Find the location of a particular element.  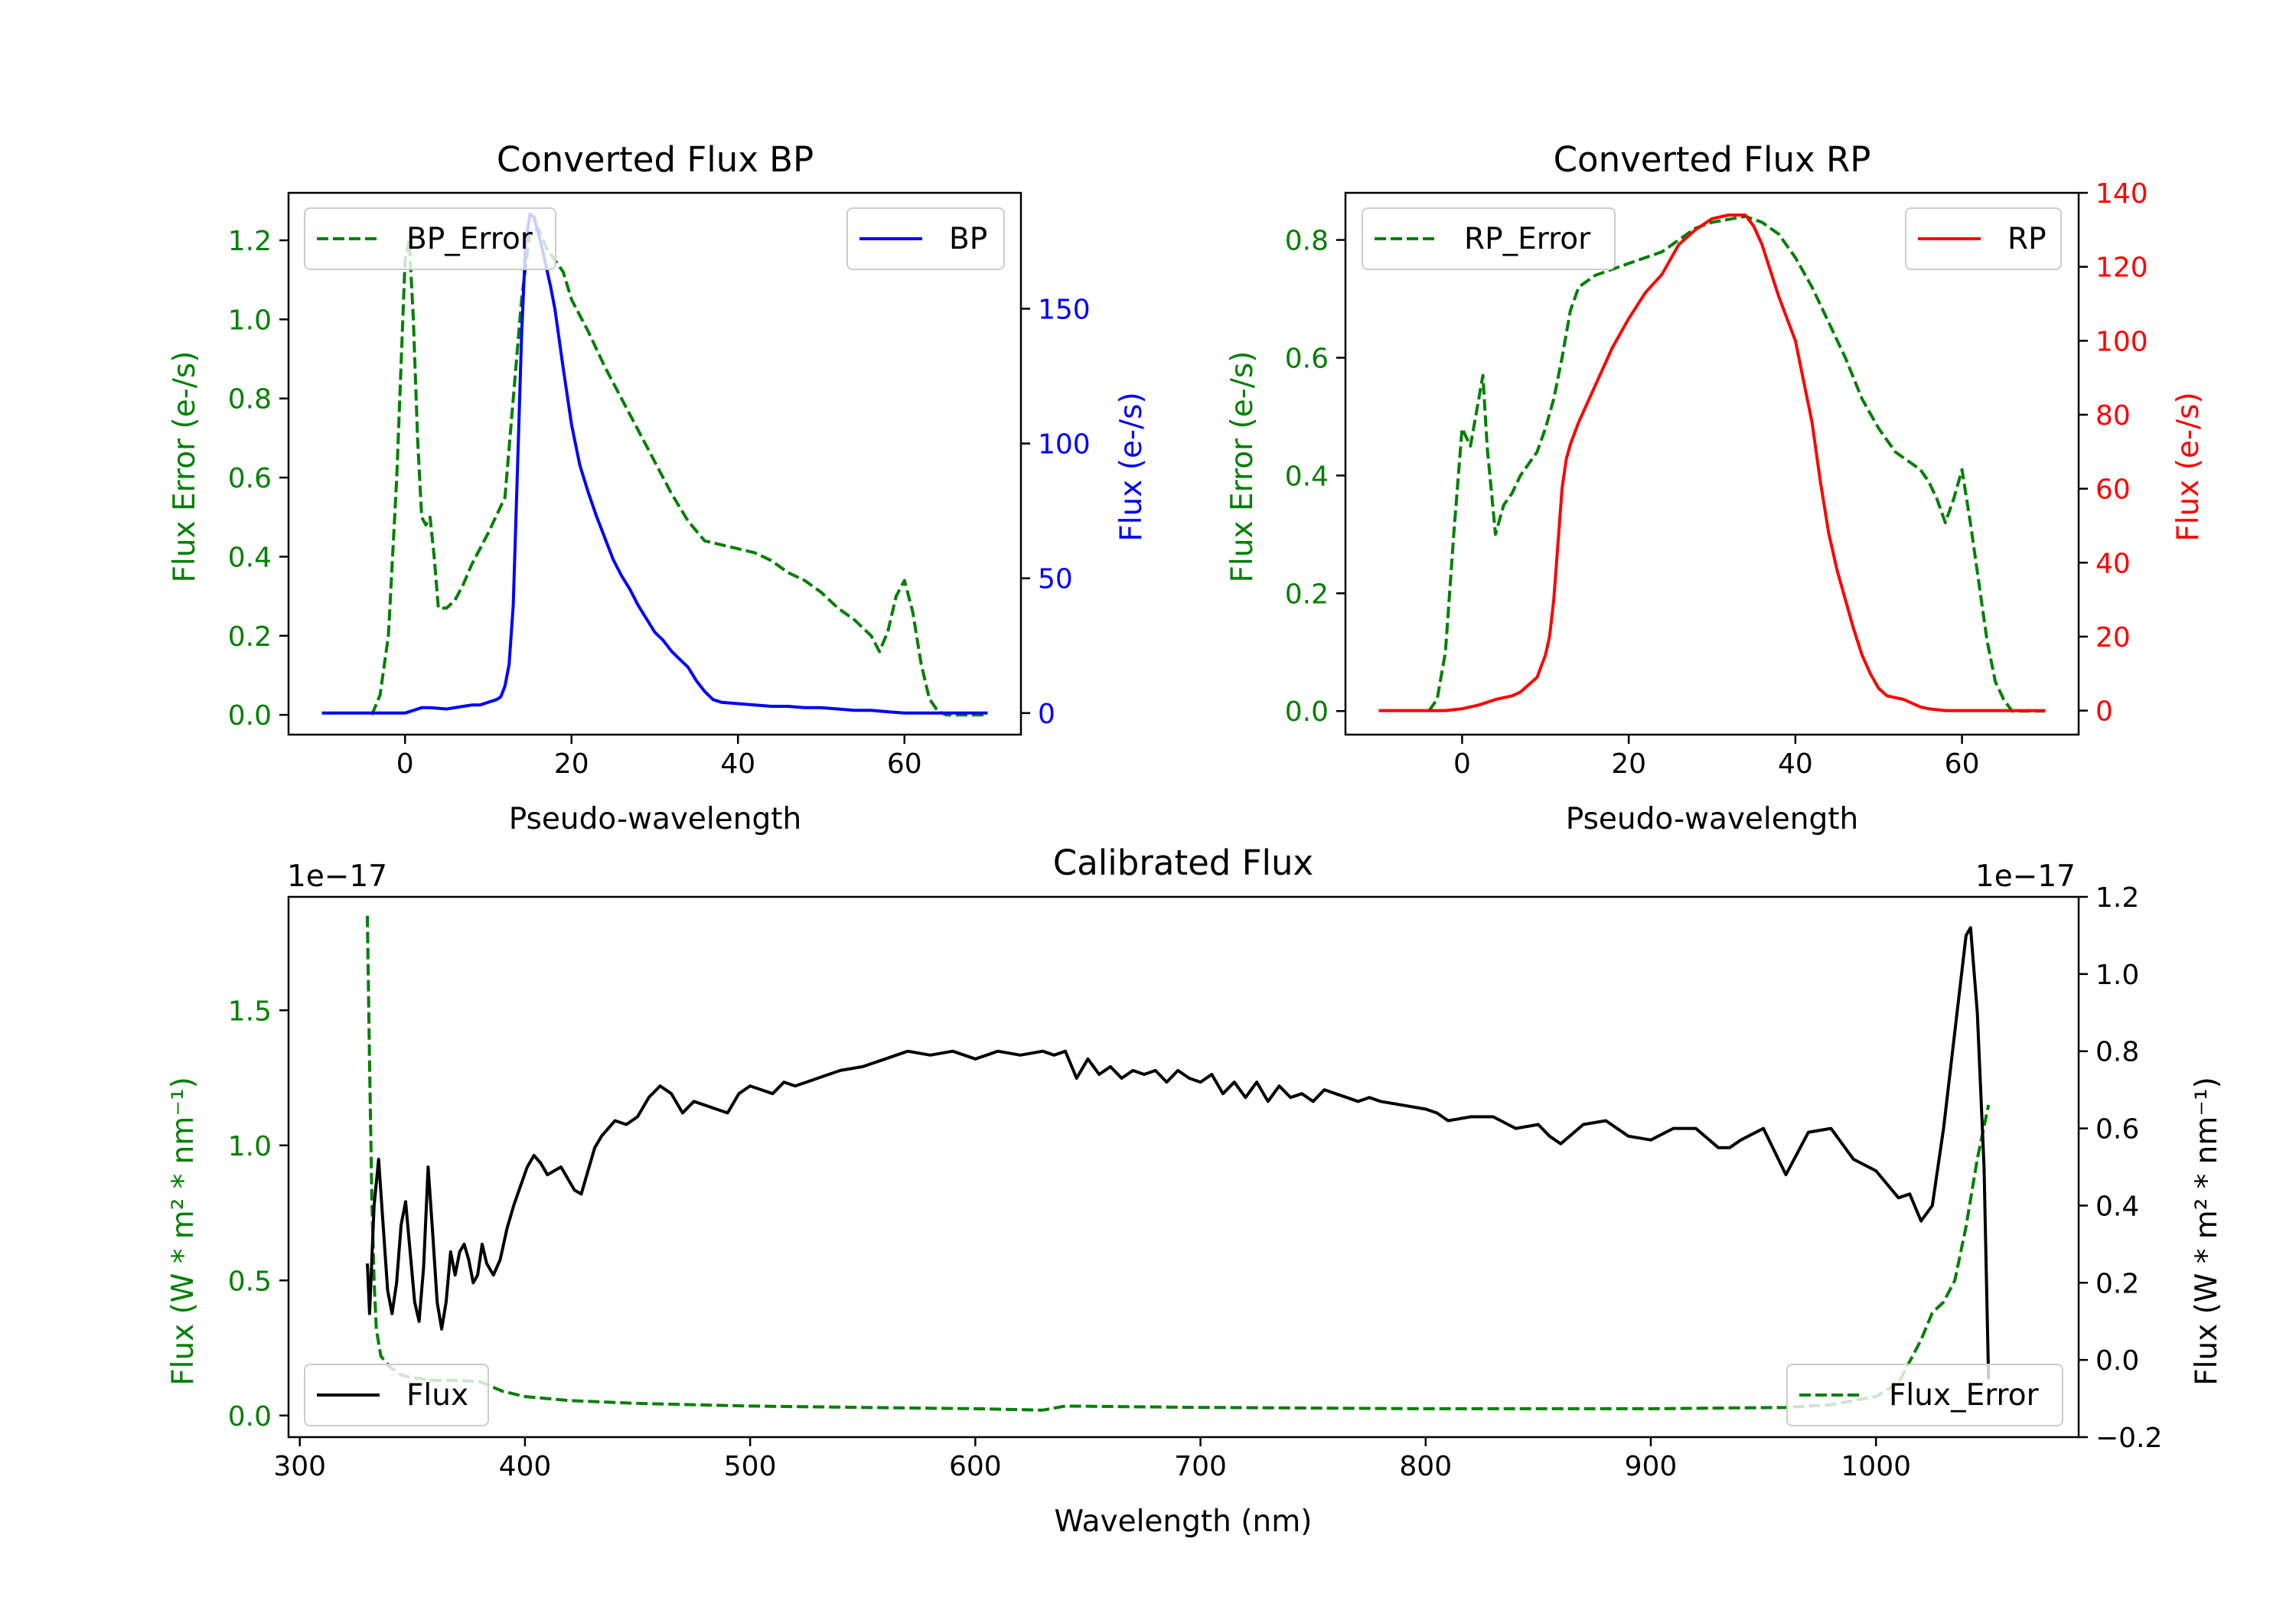

series-line-rp is located at coordinates (1712, 463).